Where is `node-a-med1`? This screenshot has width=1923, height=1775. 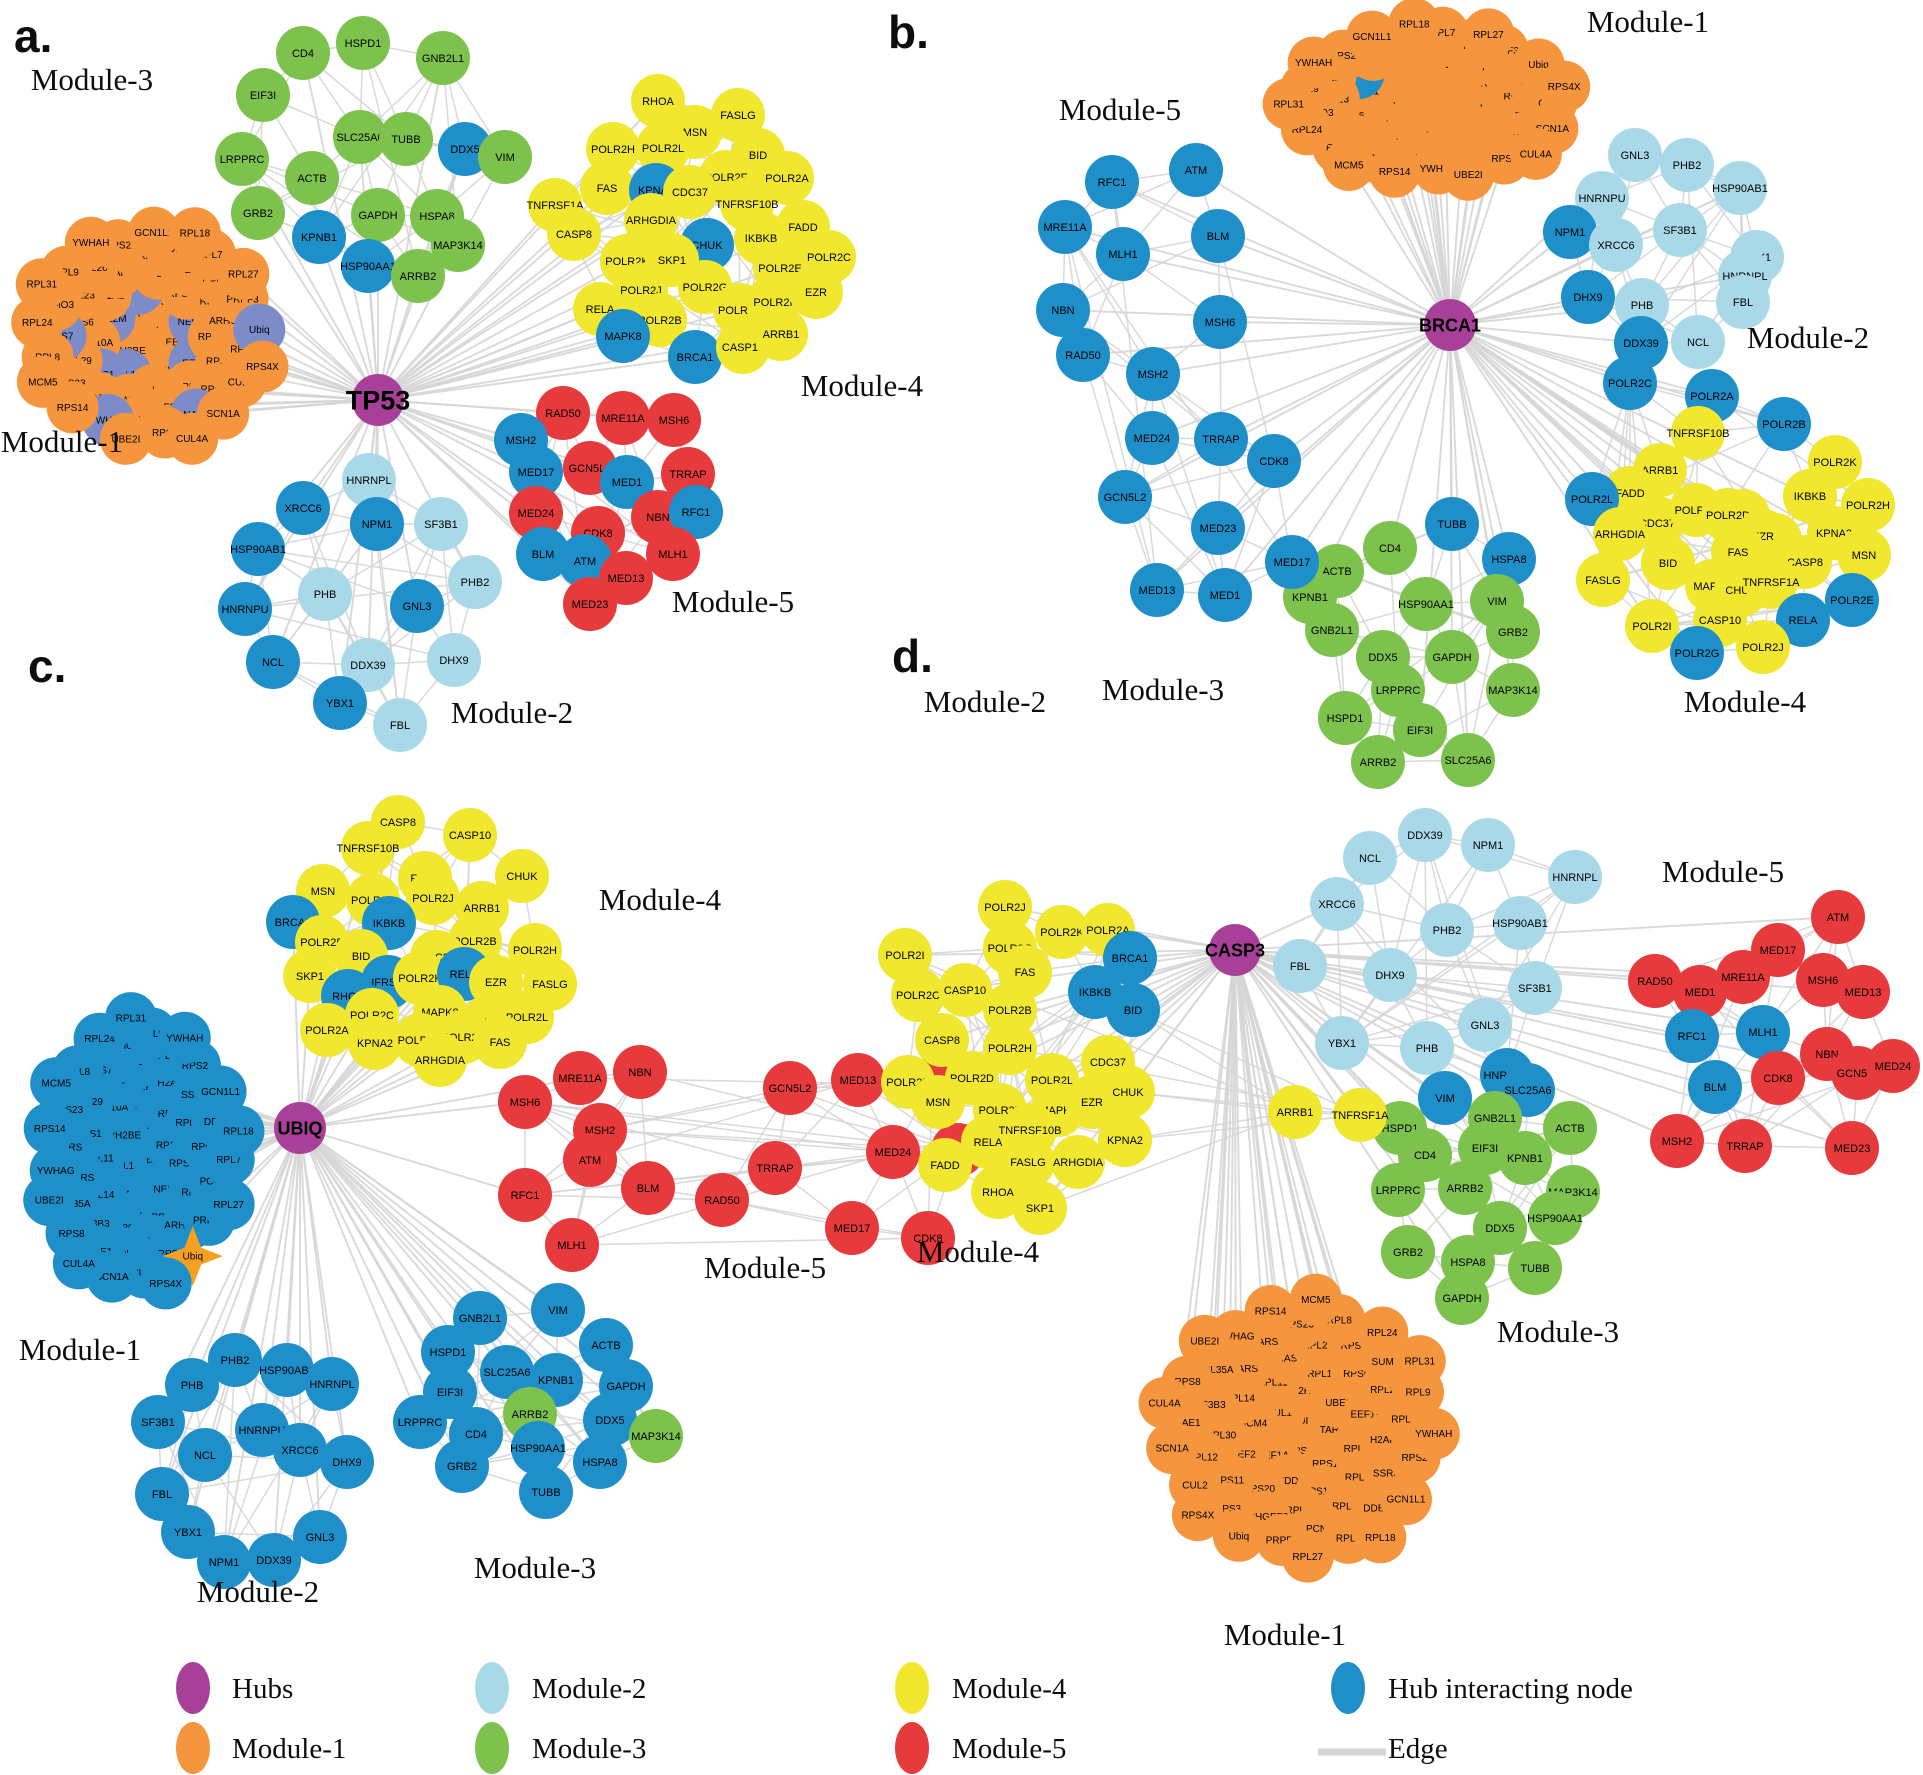 node-a-med1 is located at coordinates (627, 482).